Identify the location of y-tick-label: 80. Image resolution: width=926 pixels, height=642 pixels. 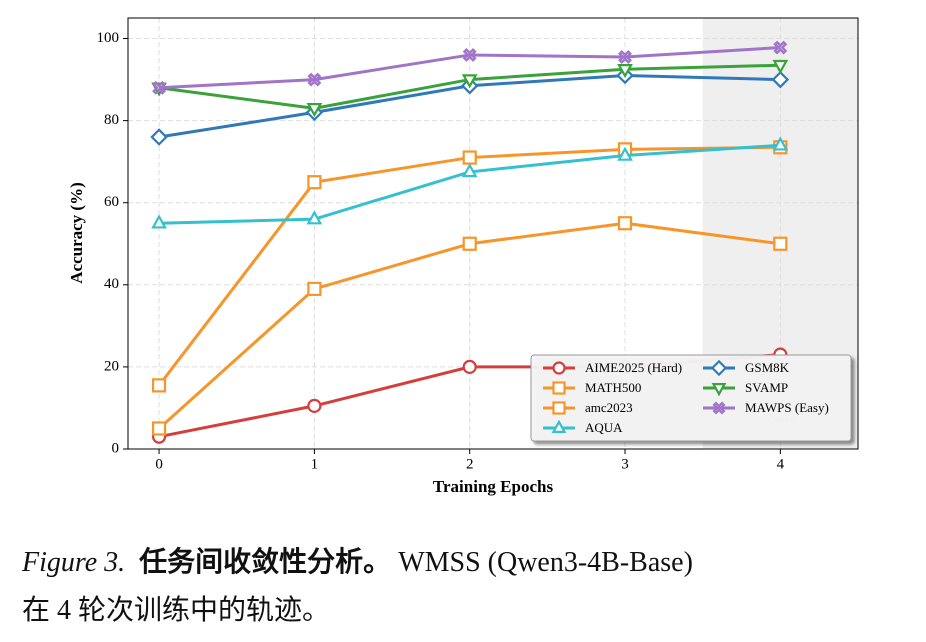
(111, 120).